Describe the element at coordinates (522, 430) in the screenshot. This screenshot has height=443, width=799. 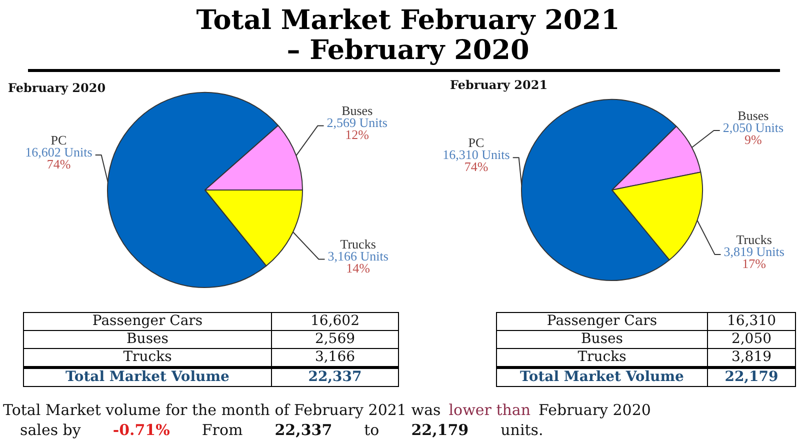
I see `text: units.` at that location.